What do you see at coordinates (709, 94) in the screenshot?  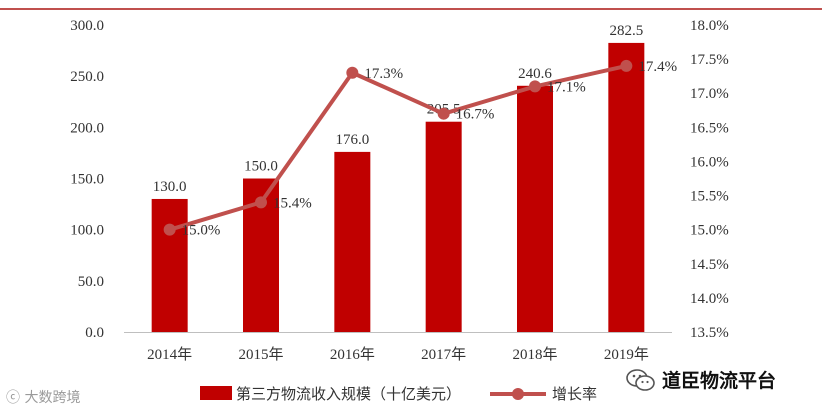 I see `y-right-tick-label: 17.0%` at bounding box center [709, 94].